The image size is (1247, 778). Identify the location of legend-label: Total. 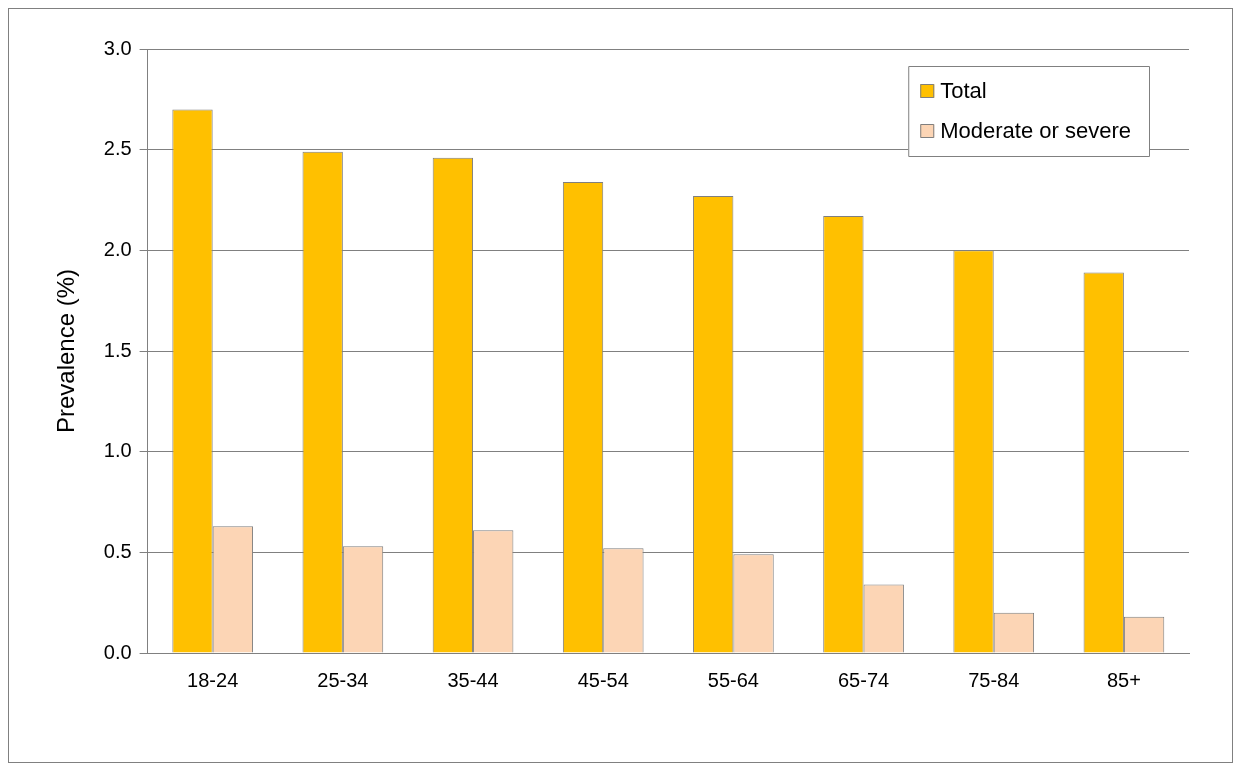
(963, 91).